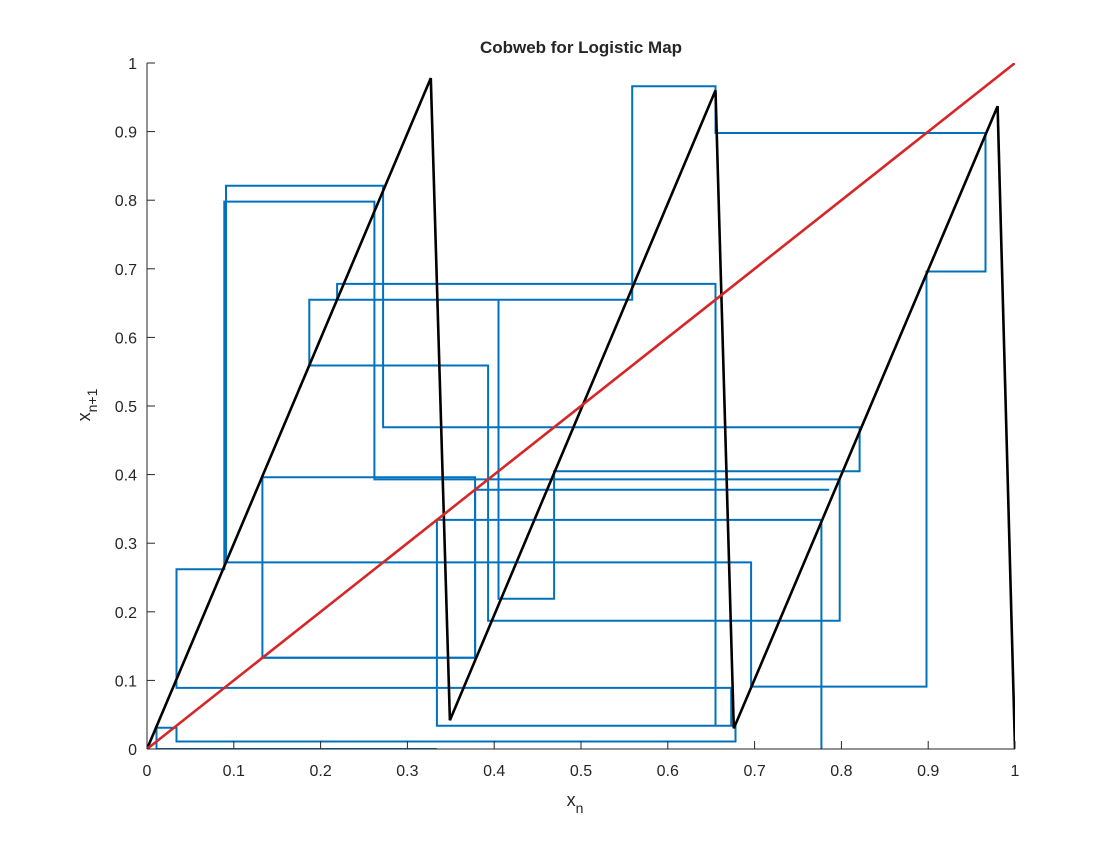  I want to click on x-tick-label: 0.6, so click(668, 771).